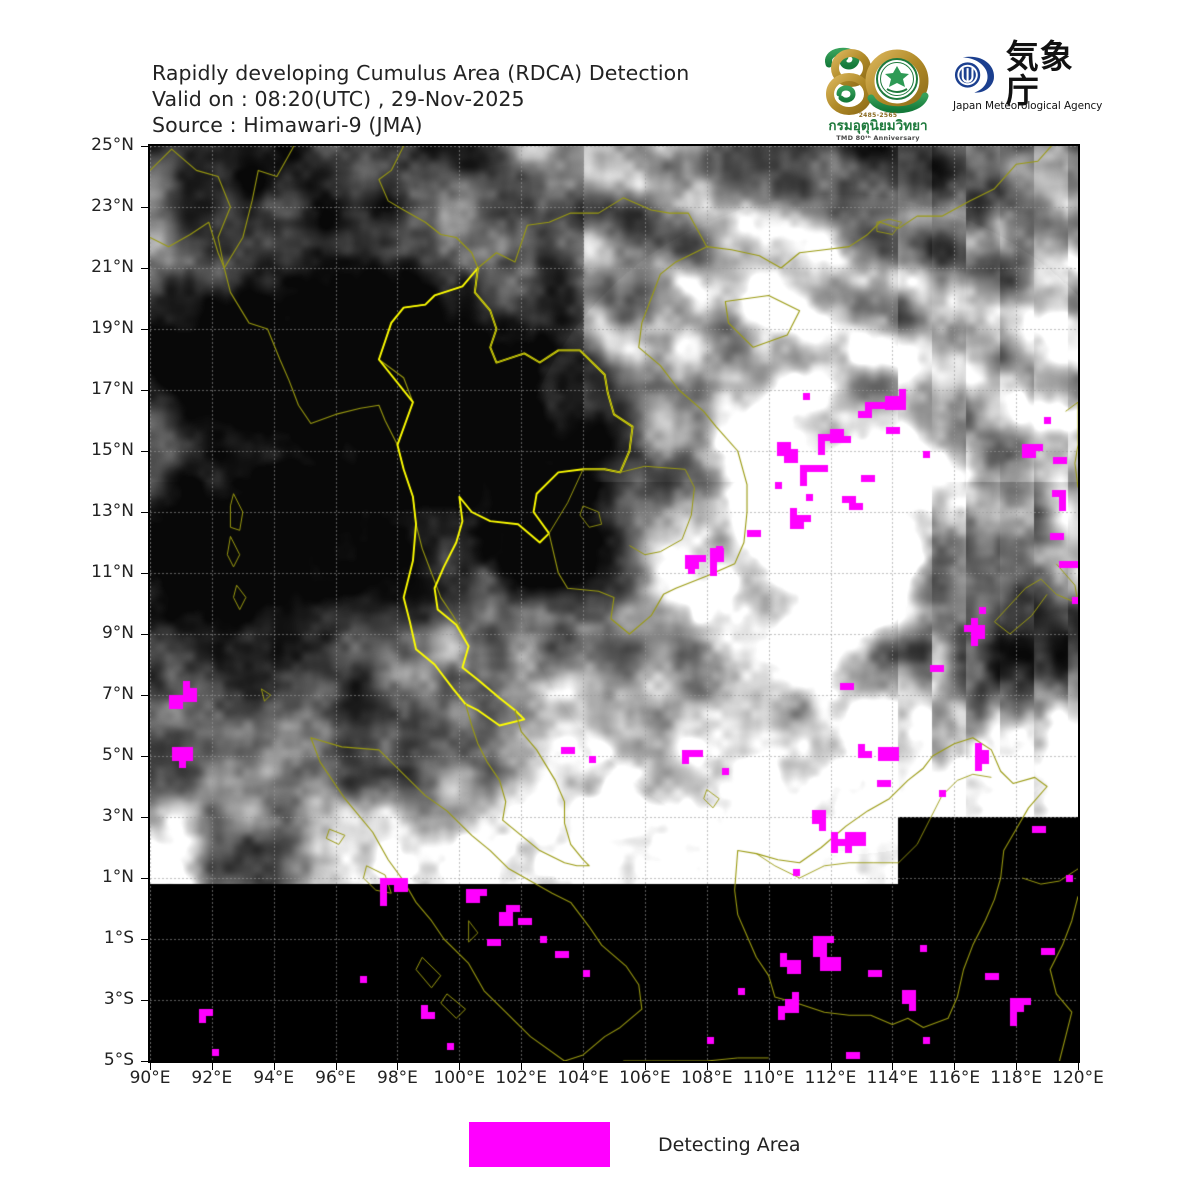 Image resolution: width=1200 pixels, height=1200 pixels. What do you see at coordinates (892, 1078) in the screenshot?
I see `x-axis-tick-label: 114°E` at bounding box center [892, 1078].